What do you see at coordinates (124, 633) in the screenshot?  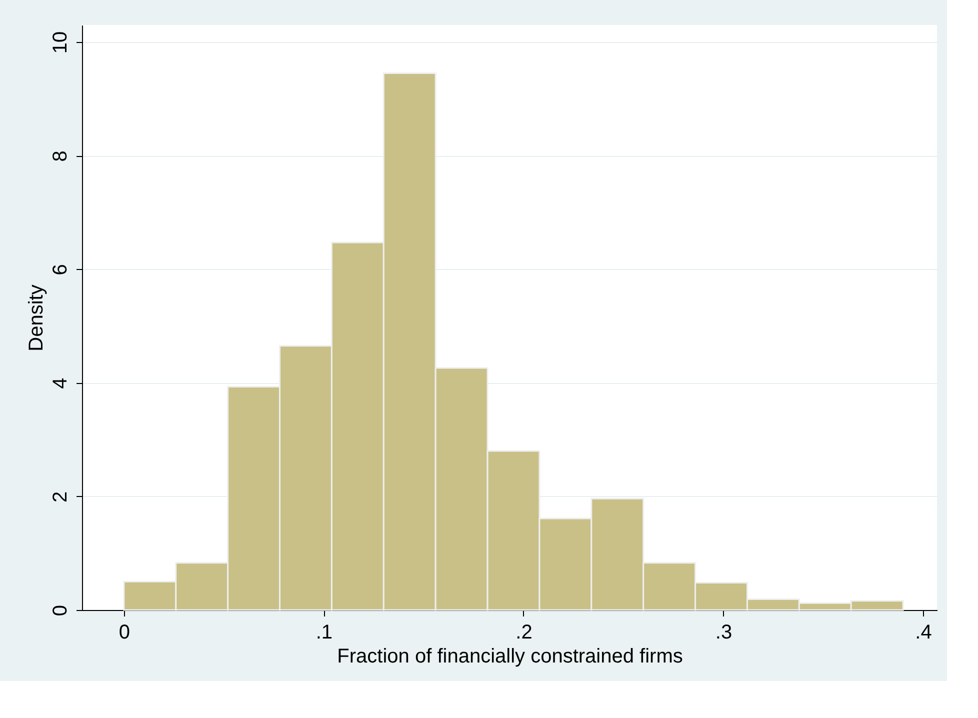 I see `x-tick-label: 0` at bounding box center [124, 633].